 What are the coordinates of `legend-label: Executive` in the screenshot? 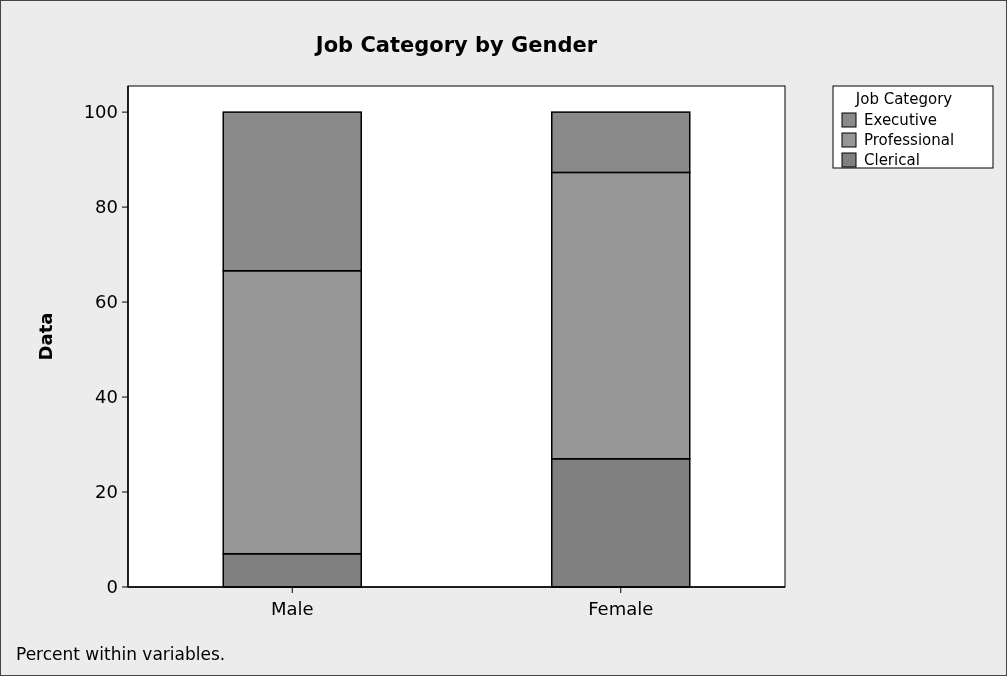 It's located at (901, 120).